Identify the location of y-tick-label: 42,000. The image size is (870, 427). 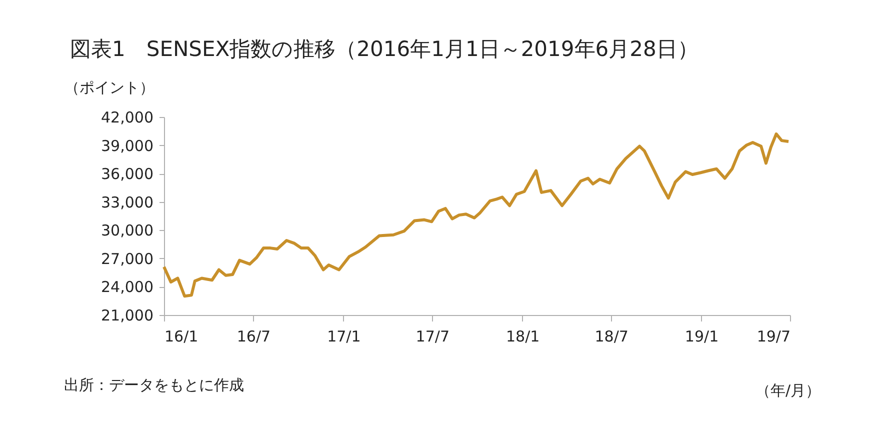
(127, 117).